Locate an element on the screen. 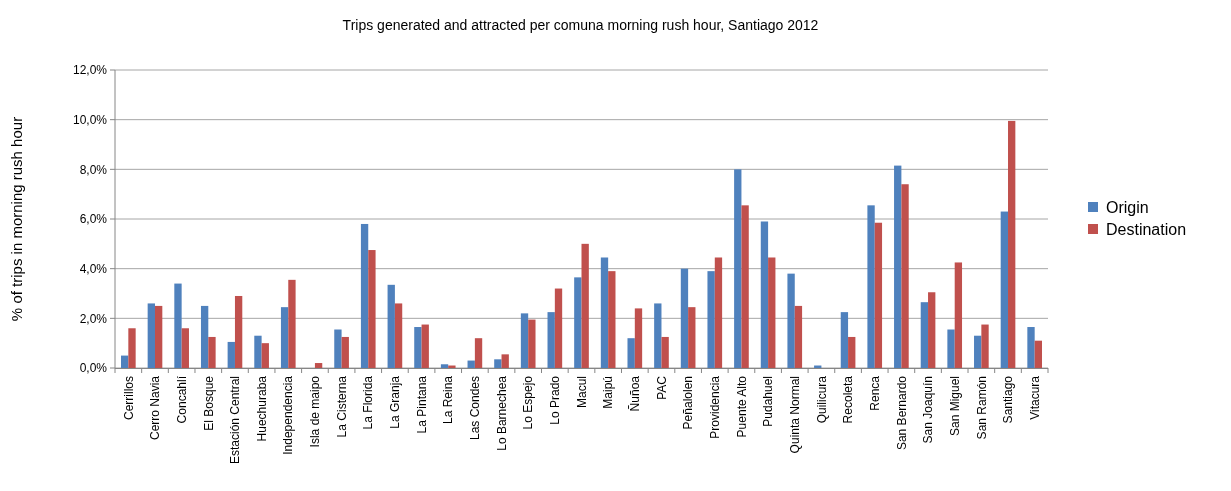 This screenshot has width=1231, height=491. x-tick-label: Ñuñoa is located at coordinates (635, 393).